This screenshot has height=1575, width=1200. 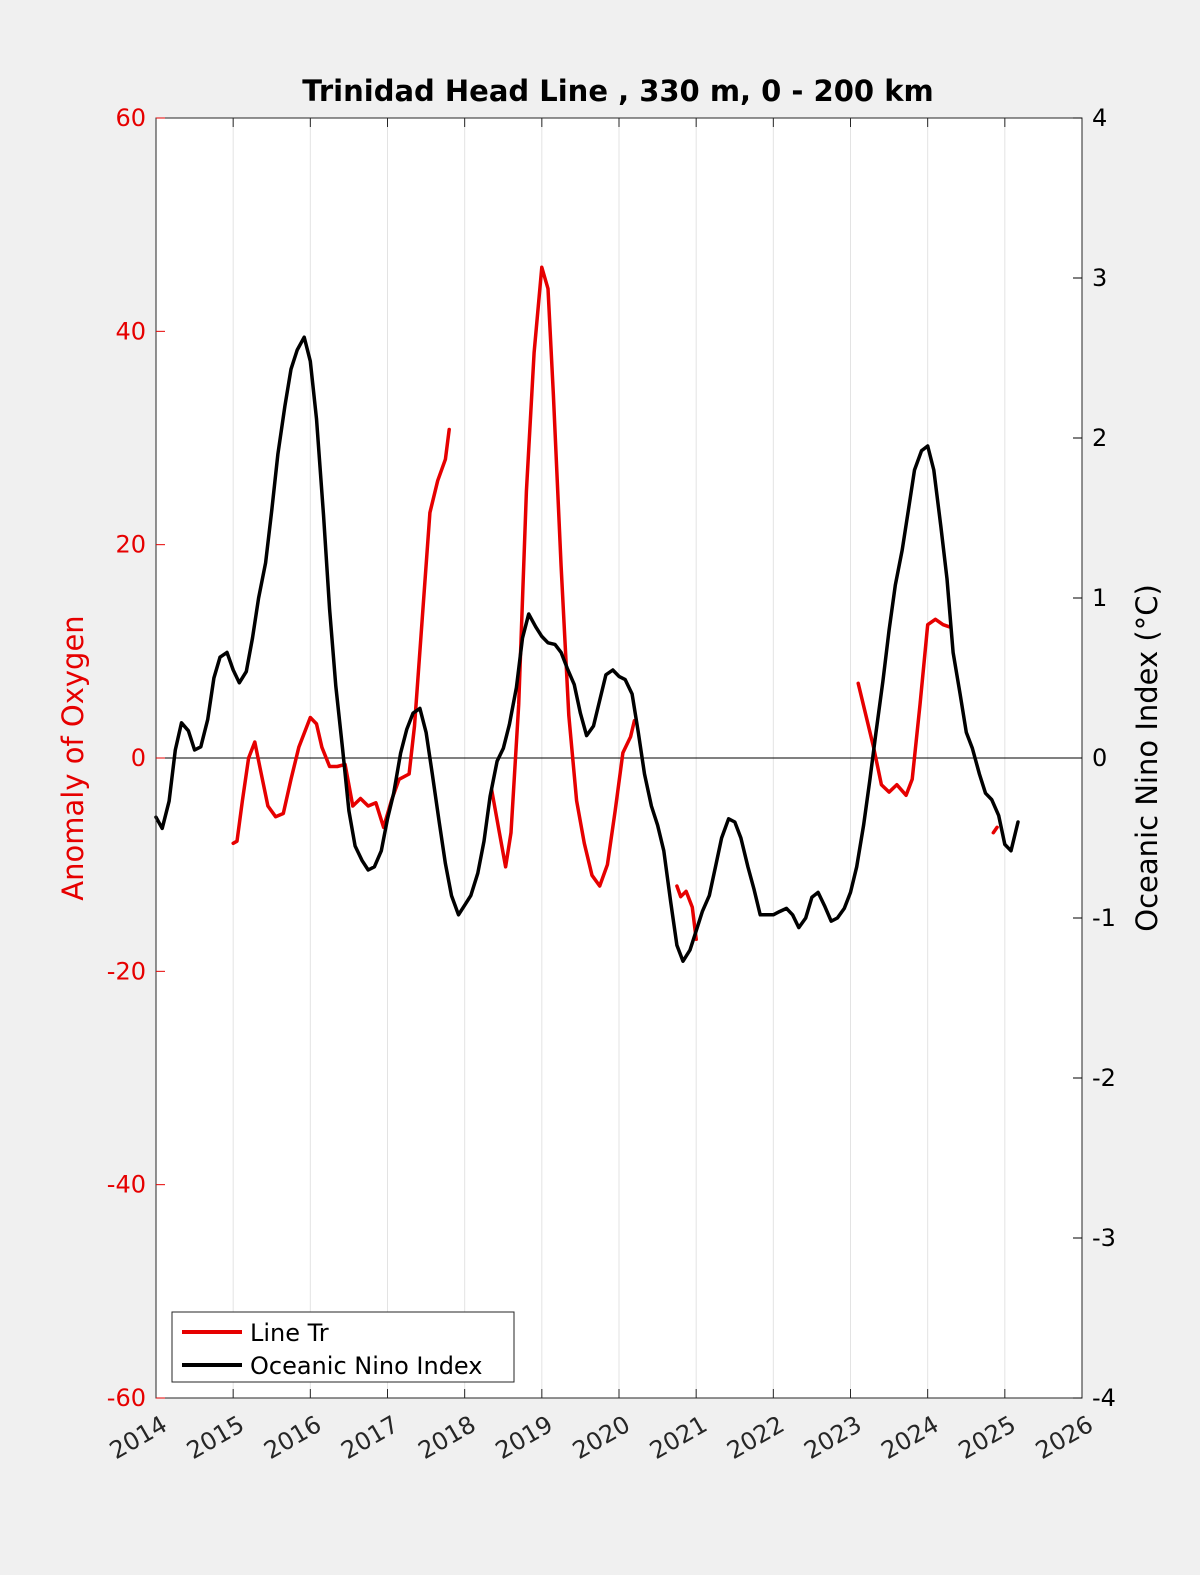 I want to click on y-right-tick-label: 4, so click(x=1099, y=118).